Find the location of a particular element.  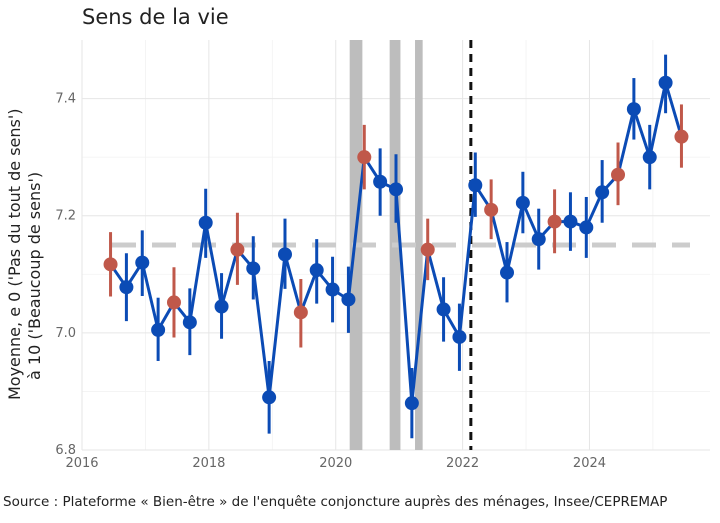

y-tick-label: 7.2 is located at coordinates (65, 216).